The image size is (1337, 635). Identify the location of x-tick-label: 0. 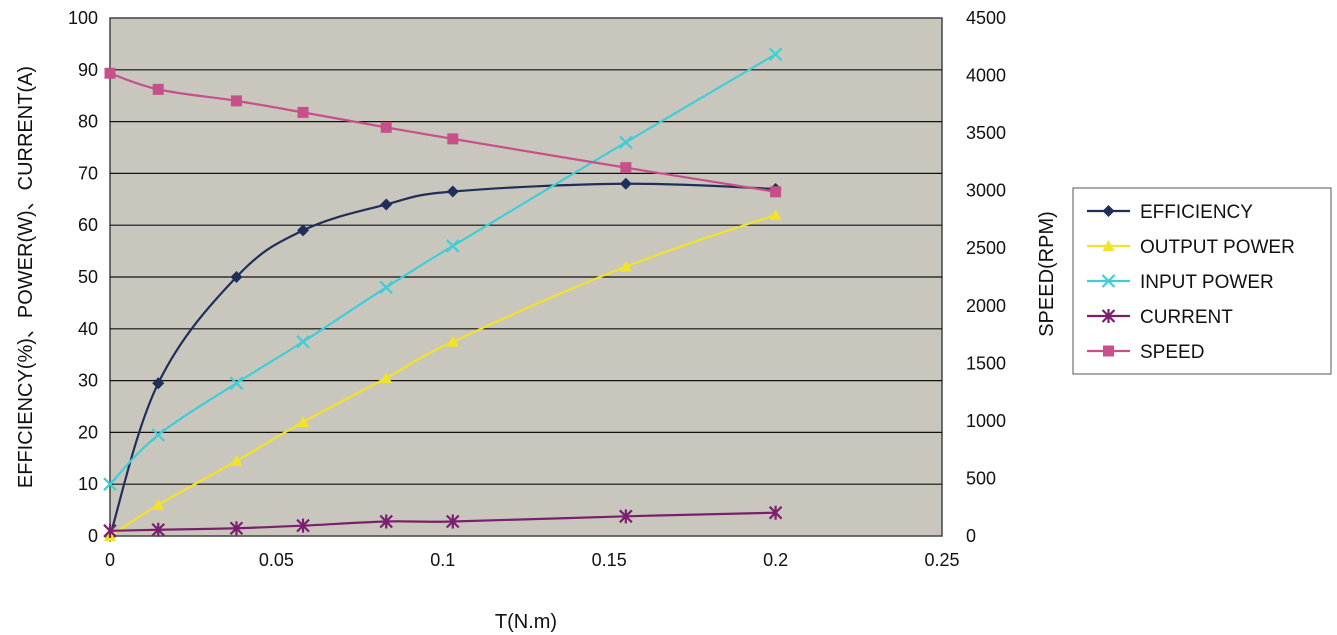
(110, 560).